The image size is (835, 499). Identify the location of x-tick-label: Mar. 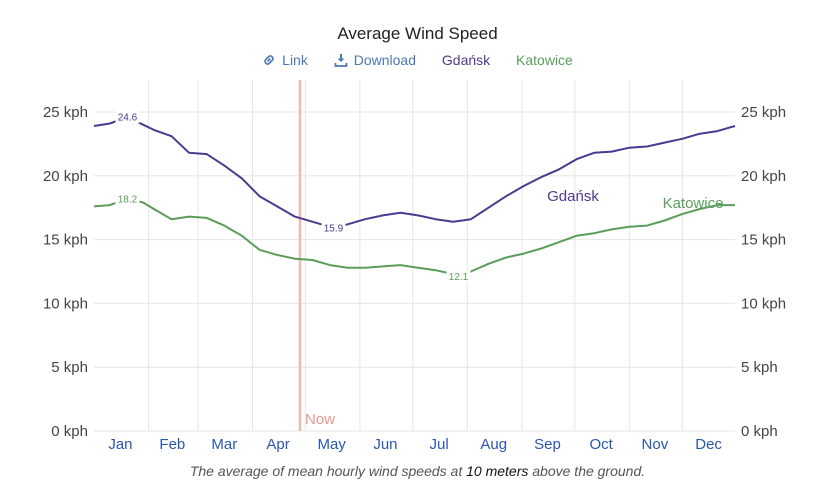
(224, 444).